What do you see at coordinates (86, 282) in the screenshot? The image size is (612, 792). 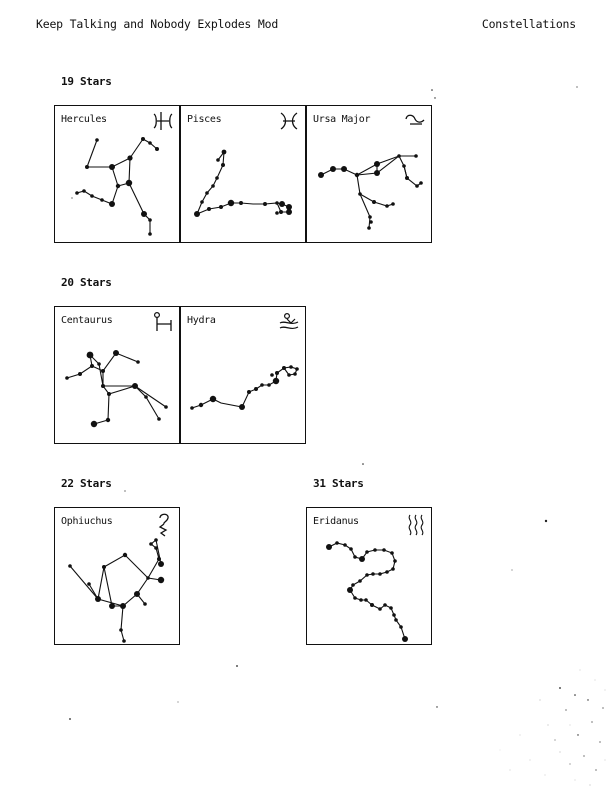 I see `group-title-20-stars: 20 Stars` at bounding box center [86, 282].